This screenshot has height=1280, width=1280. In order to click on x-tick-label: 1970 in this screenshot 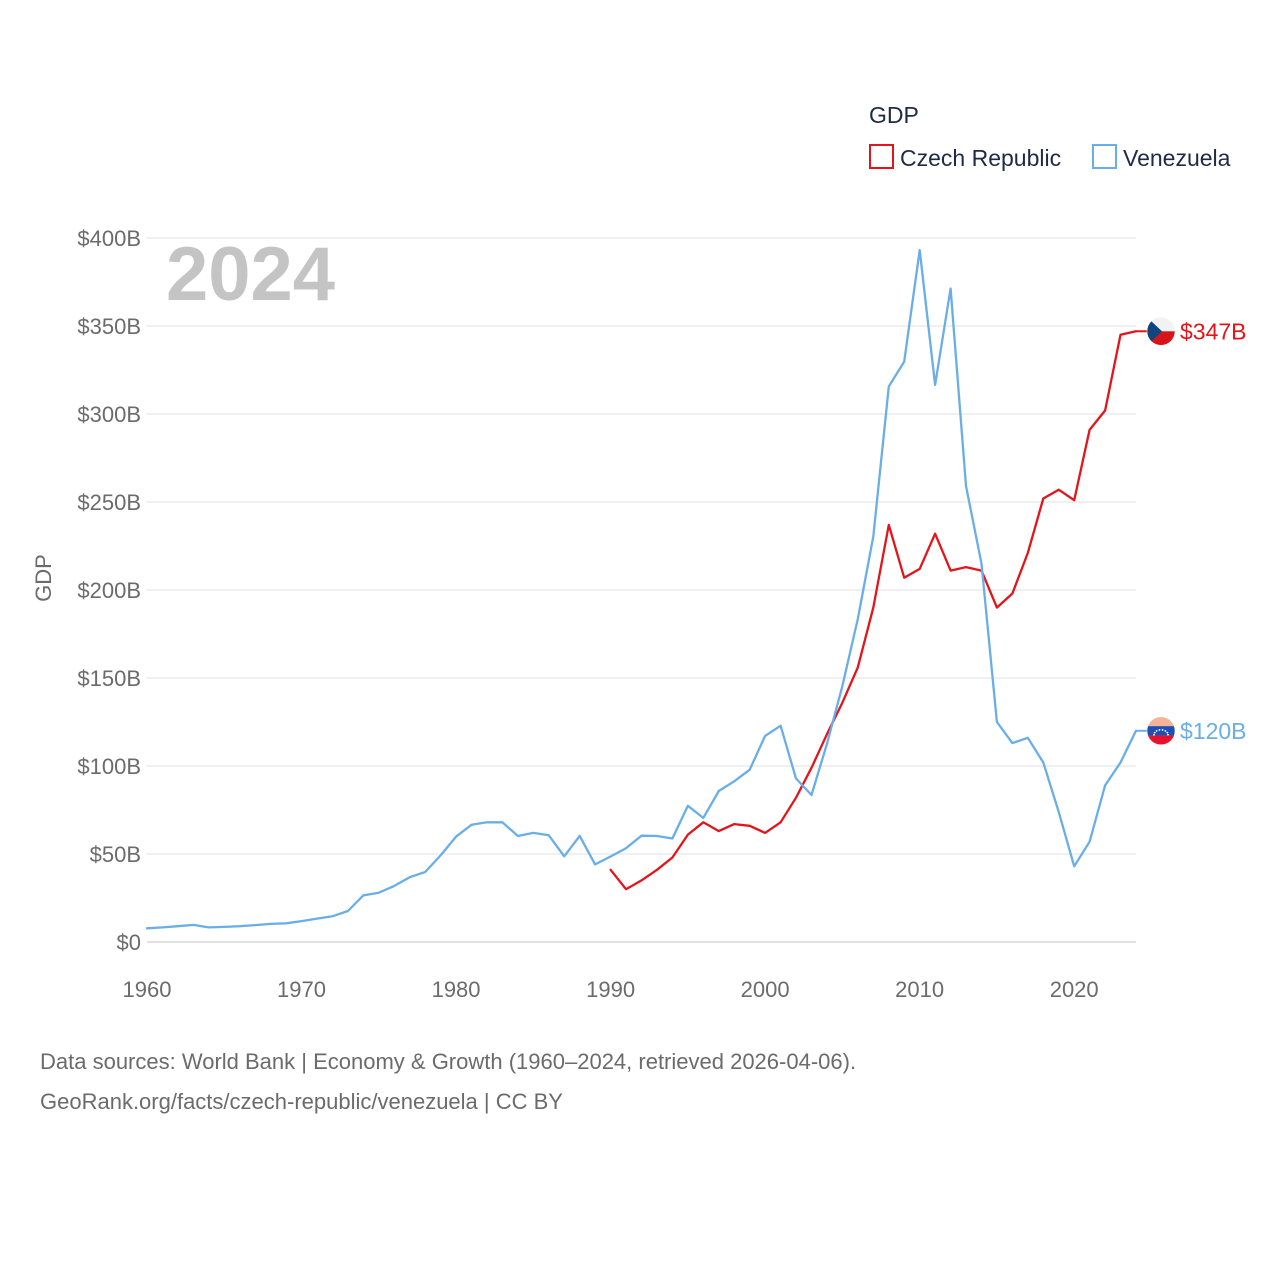, I will do `click(301, 989)`.